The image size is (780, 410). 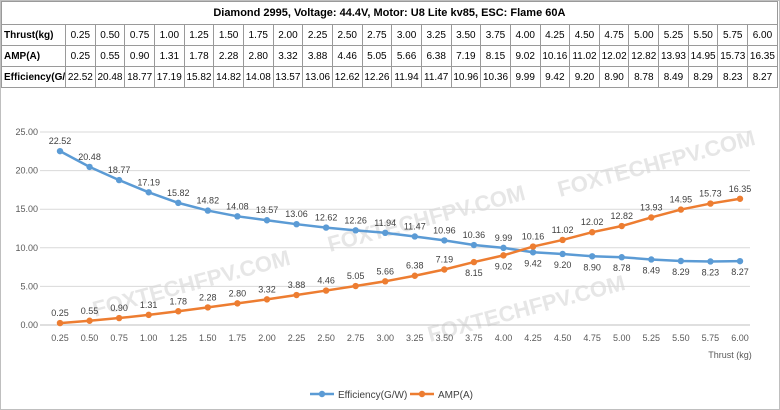 I want to click on table-cell: 10.16, so click(x=555, y=56).